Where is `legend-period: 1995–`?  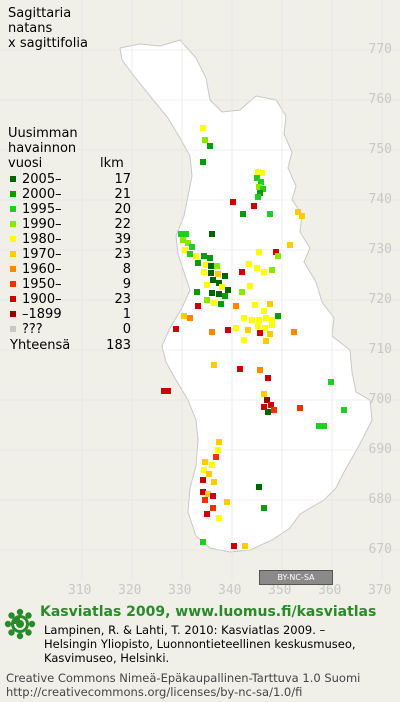 legend-period: 1995– is located at coordinates (42, 209).